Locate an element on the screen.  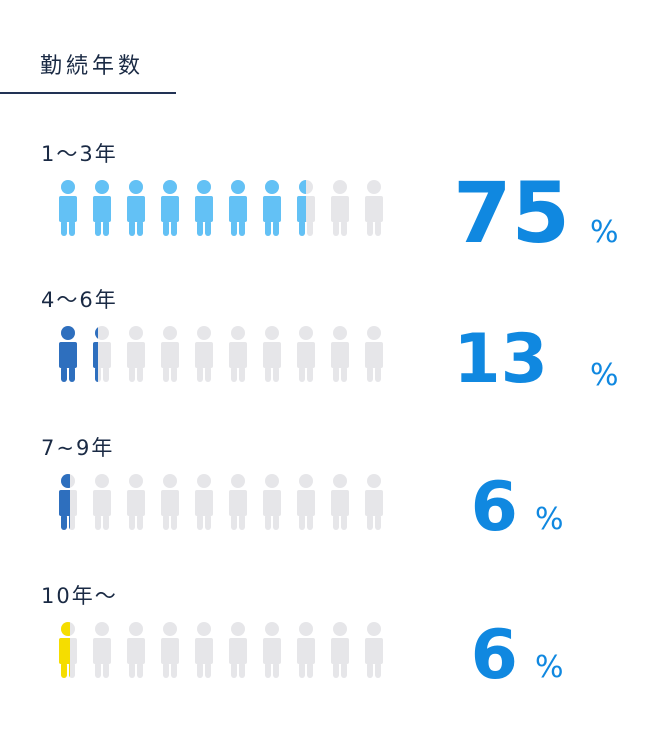
percentage-value: 75 is located at coordinates (511, 213).